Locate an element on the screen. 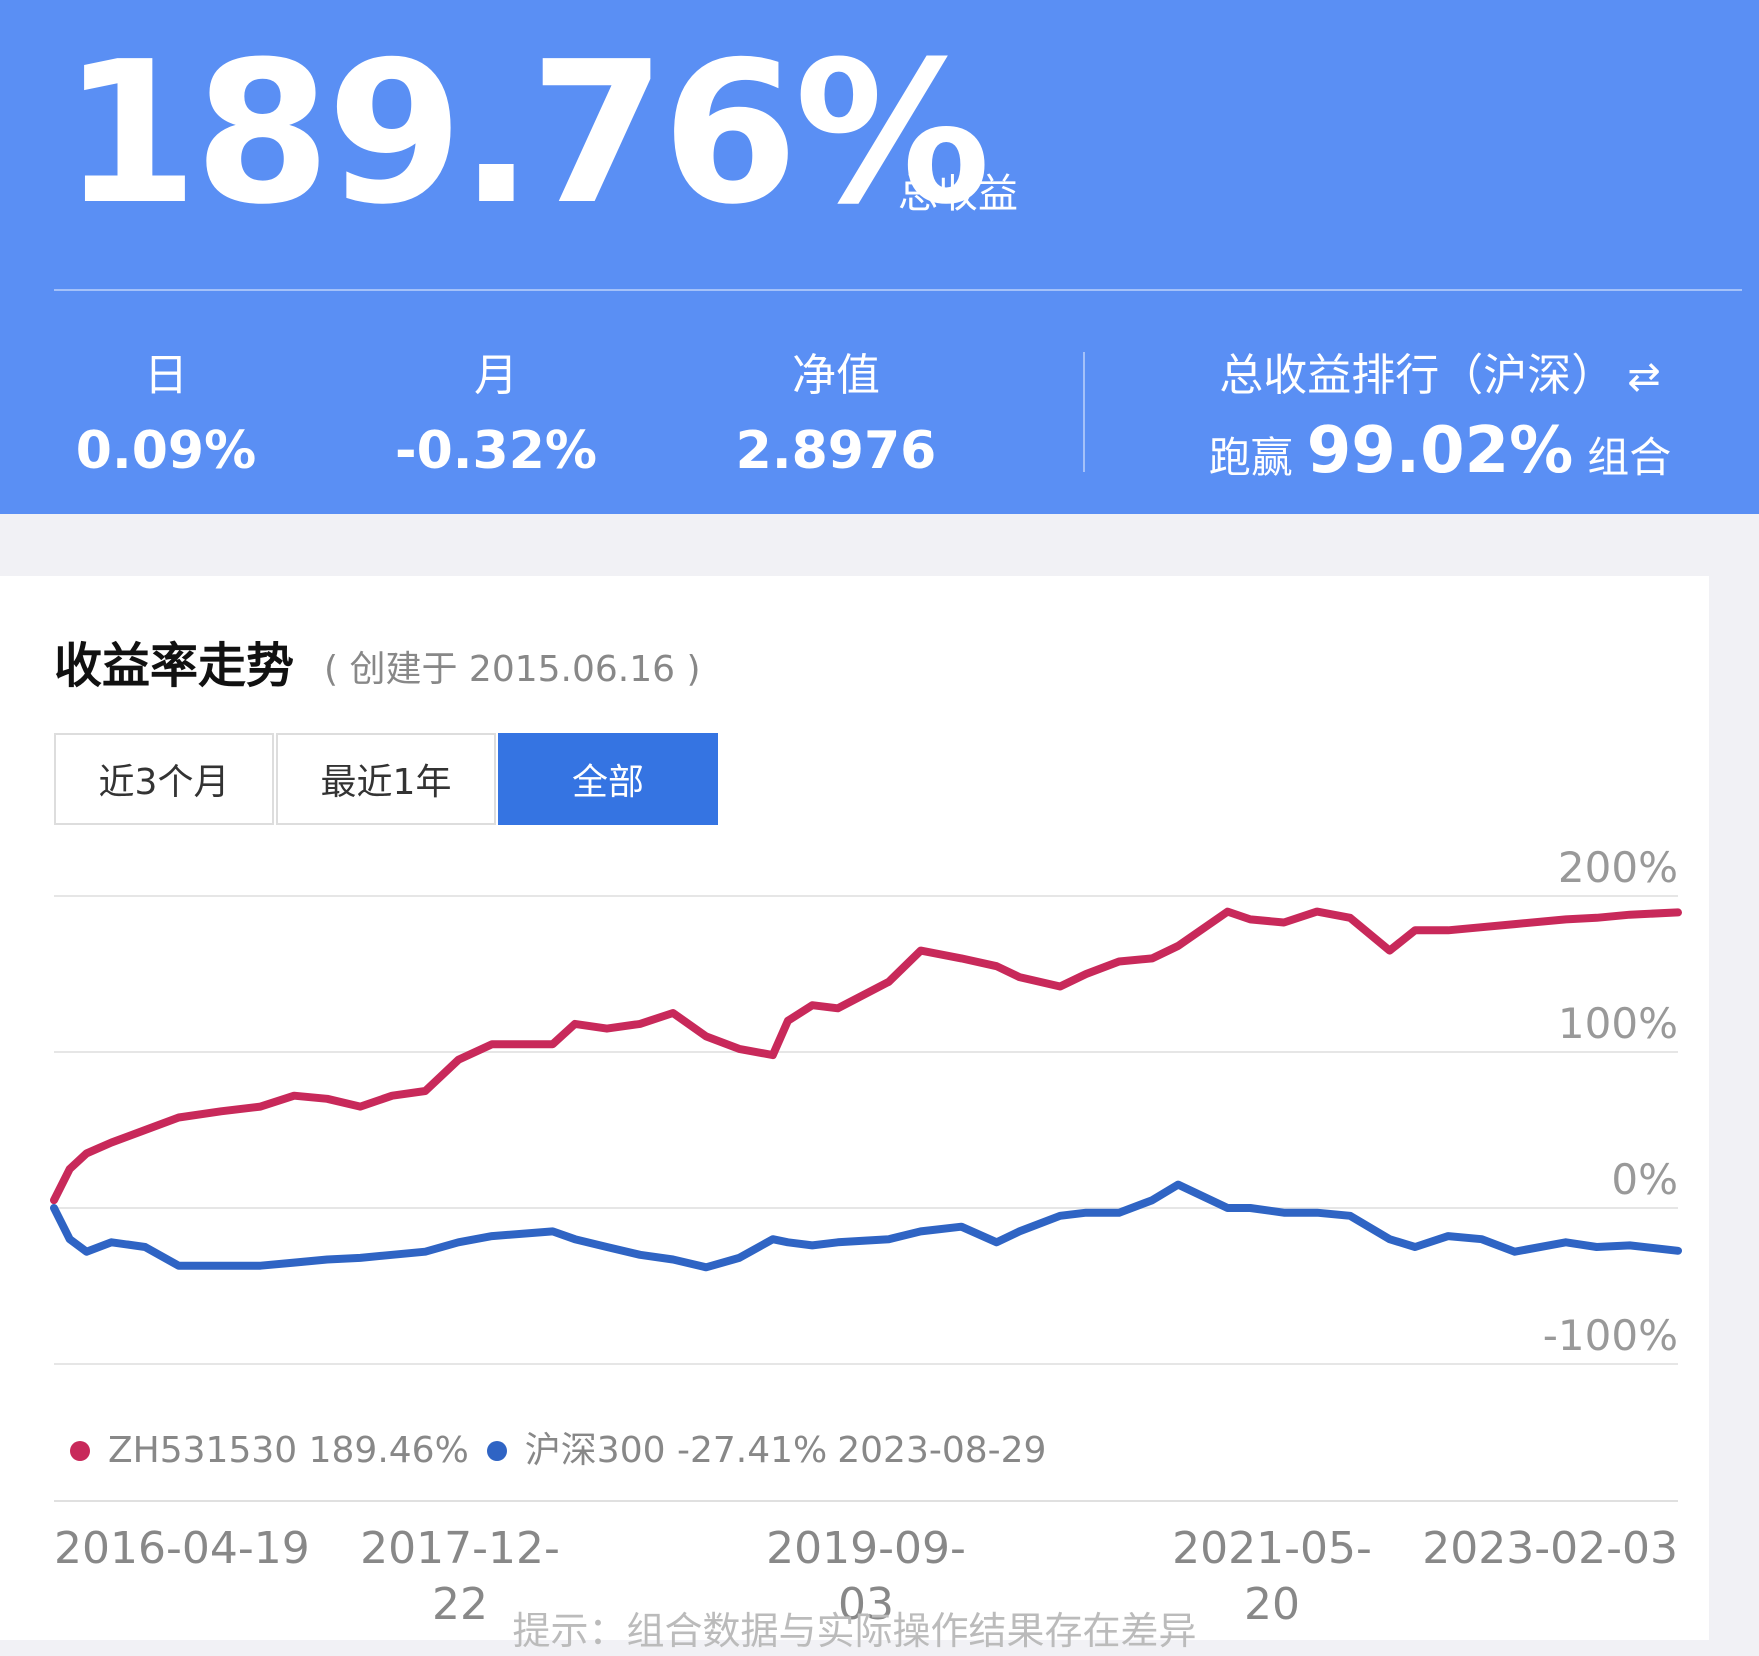 Image resolution: width=1759 pixels, height=1656 pixels. legend-dot-benchmark is located at coordinates (496, 1451).